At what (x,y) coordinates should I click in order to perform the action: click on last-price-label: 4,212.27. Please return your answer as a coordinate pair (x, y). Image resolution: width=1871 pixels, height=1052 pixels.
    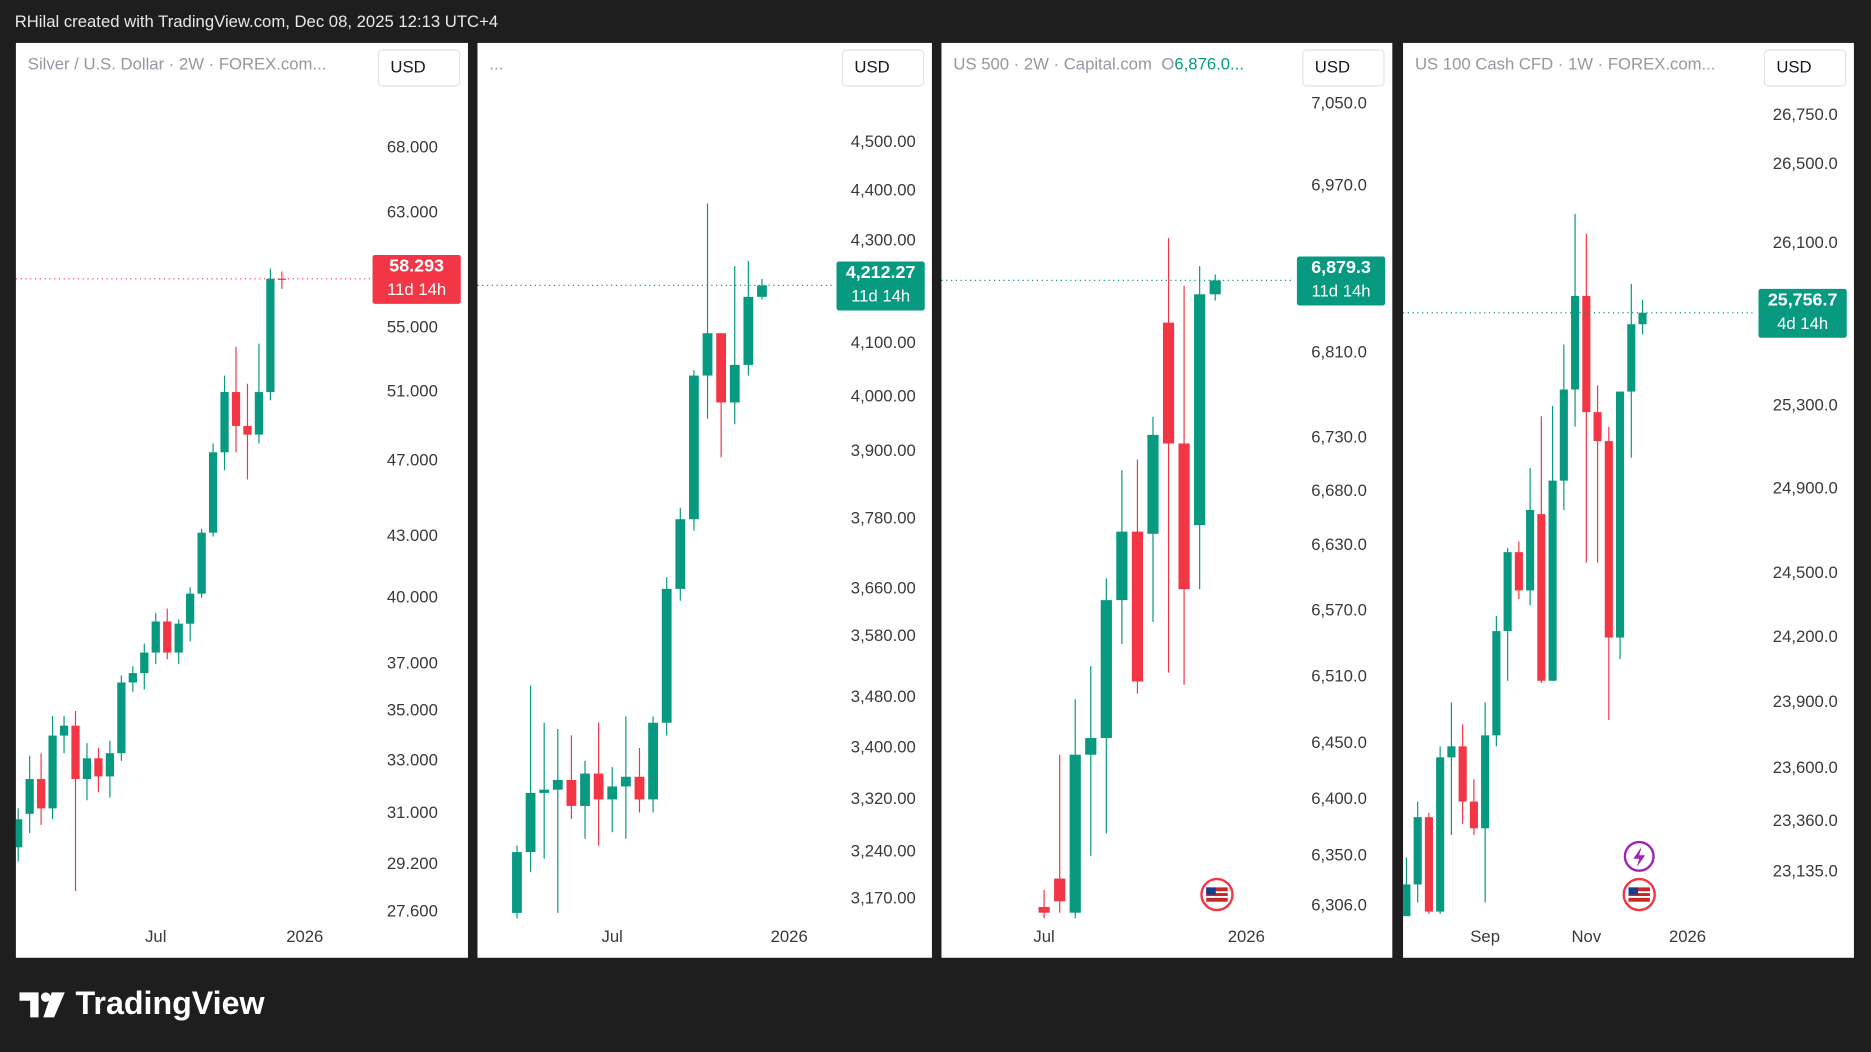
    Looking at the image, I should click on (881, 272).